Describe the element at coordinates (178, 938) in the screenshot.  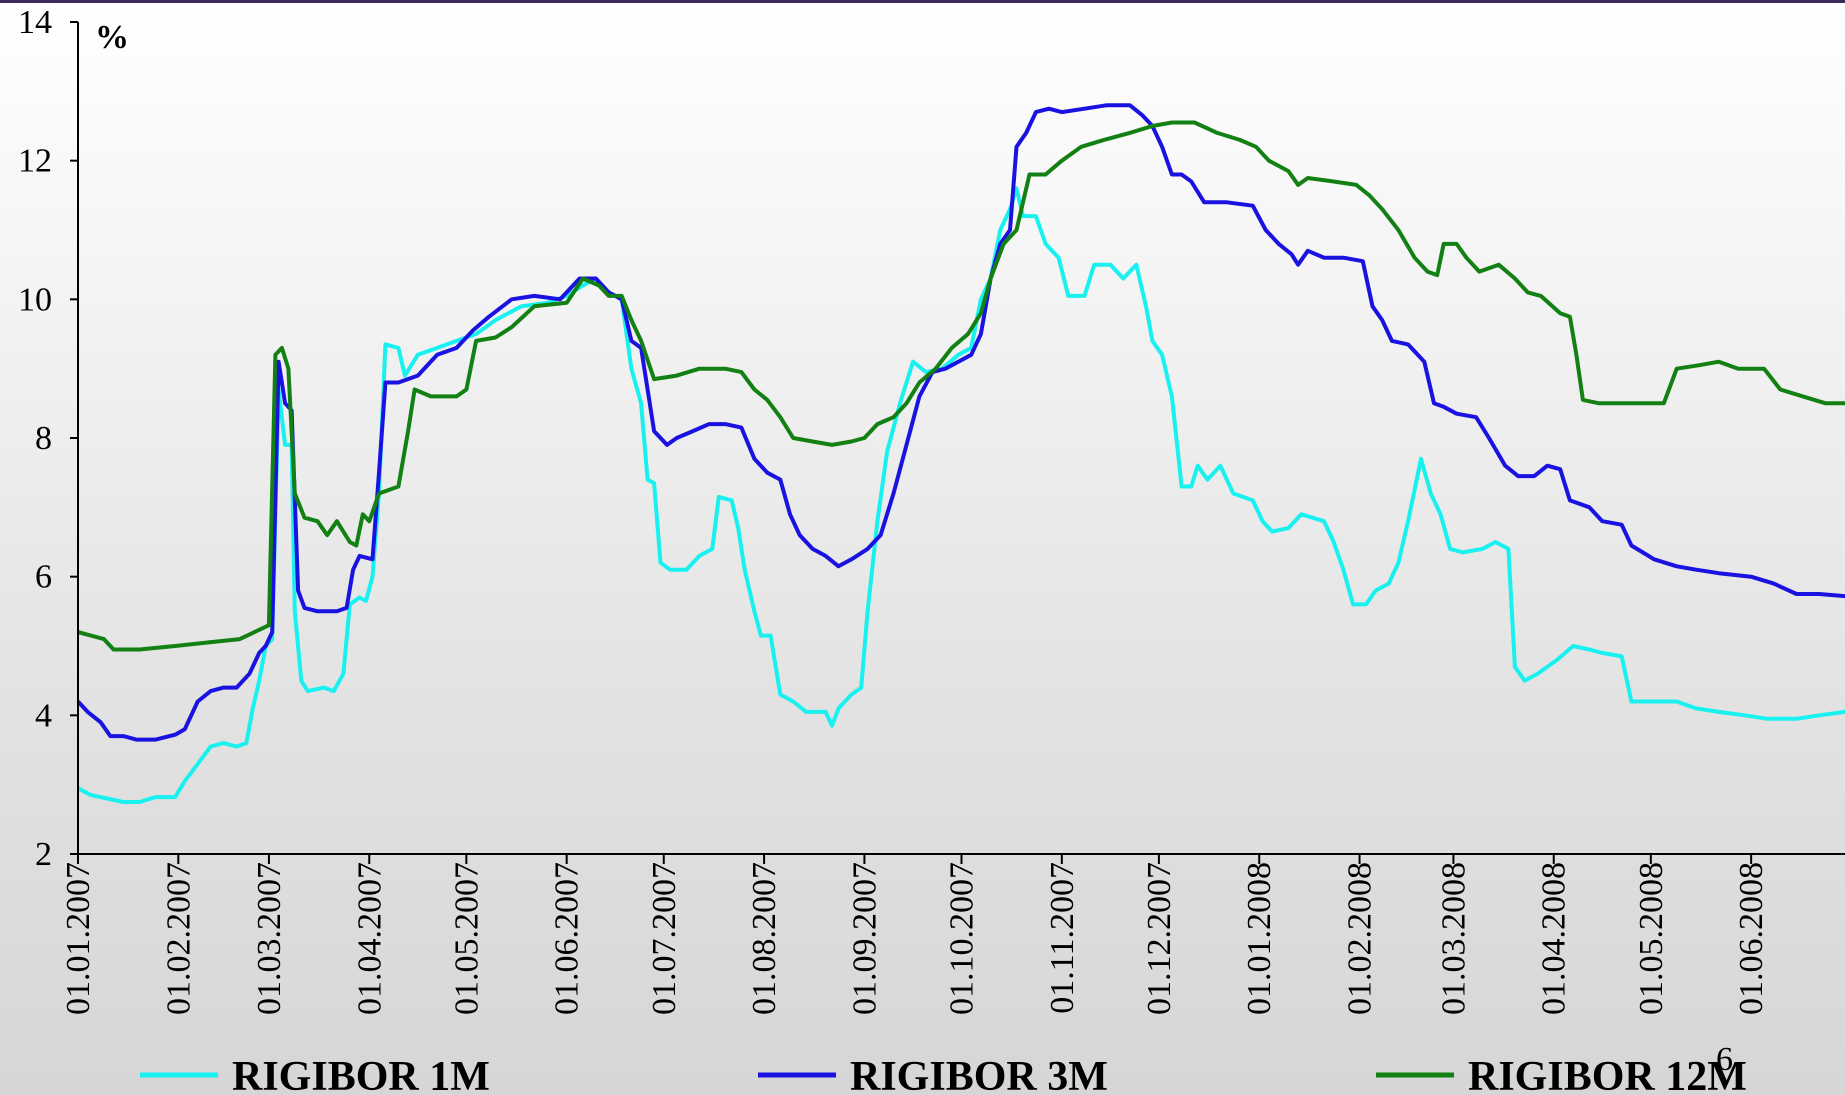
I see `x-tick-label: 01.02.2007` at that location.